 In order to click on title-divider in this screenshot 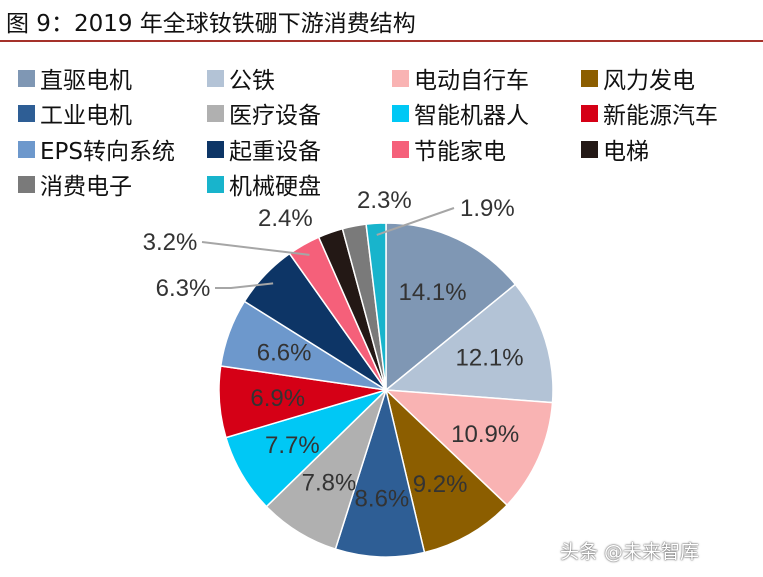, I will do `click(381, 41)`.